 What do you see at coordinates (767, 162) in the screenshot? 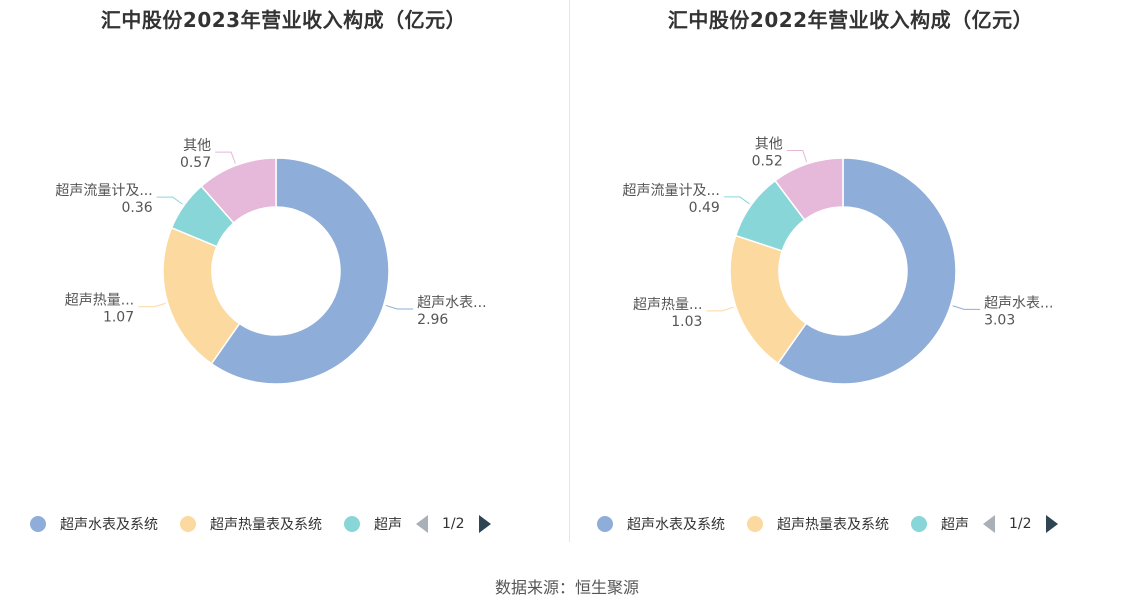
I see `slice-value-label: 0.52` at bounding box center [767, 162].